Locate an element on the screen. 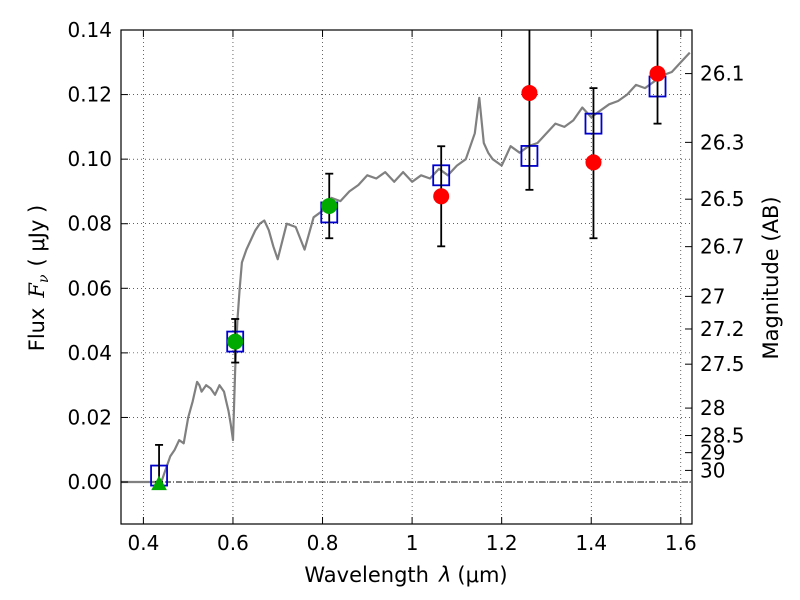 This screenshot has height=600, width=800. y-axis-label-text: Flux is located at coordinates (37, 330).